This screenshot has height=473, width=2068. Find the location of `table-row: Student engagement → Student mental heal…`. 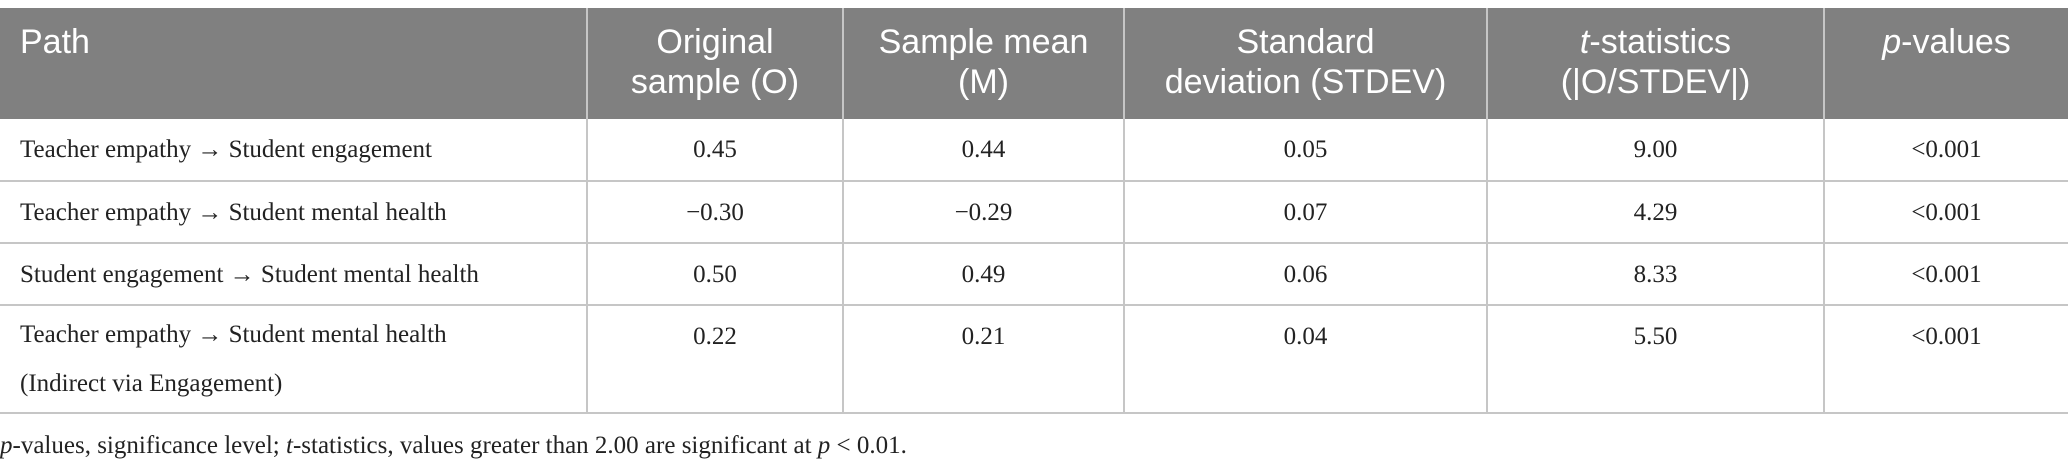

table-row: Student engagement → Student mental heal… is located at coordinates (1034, 274).